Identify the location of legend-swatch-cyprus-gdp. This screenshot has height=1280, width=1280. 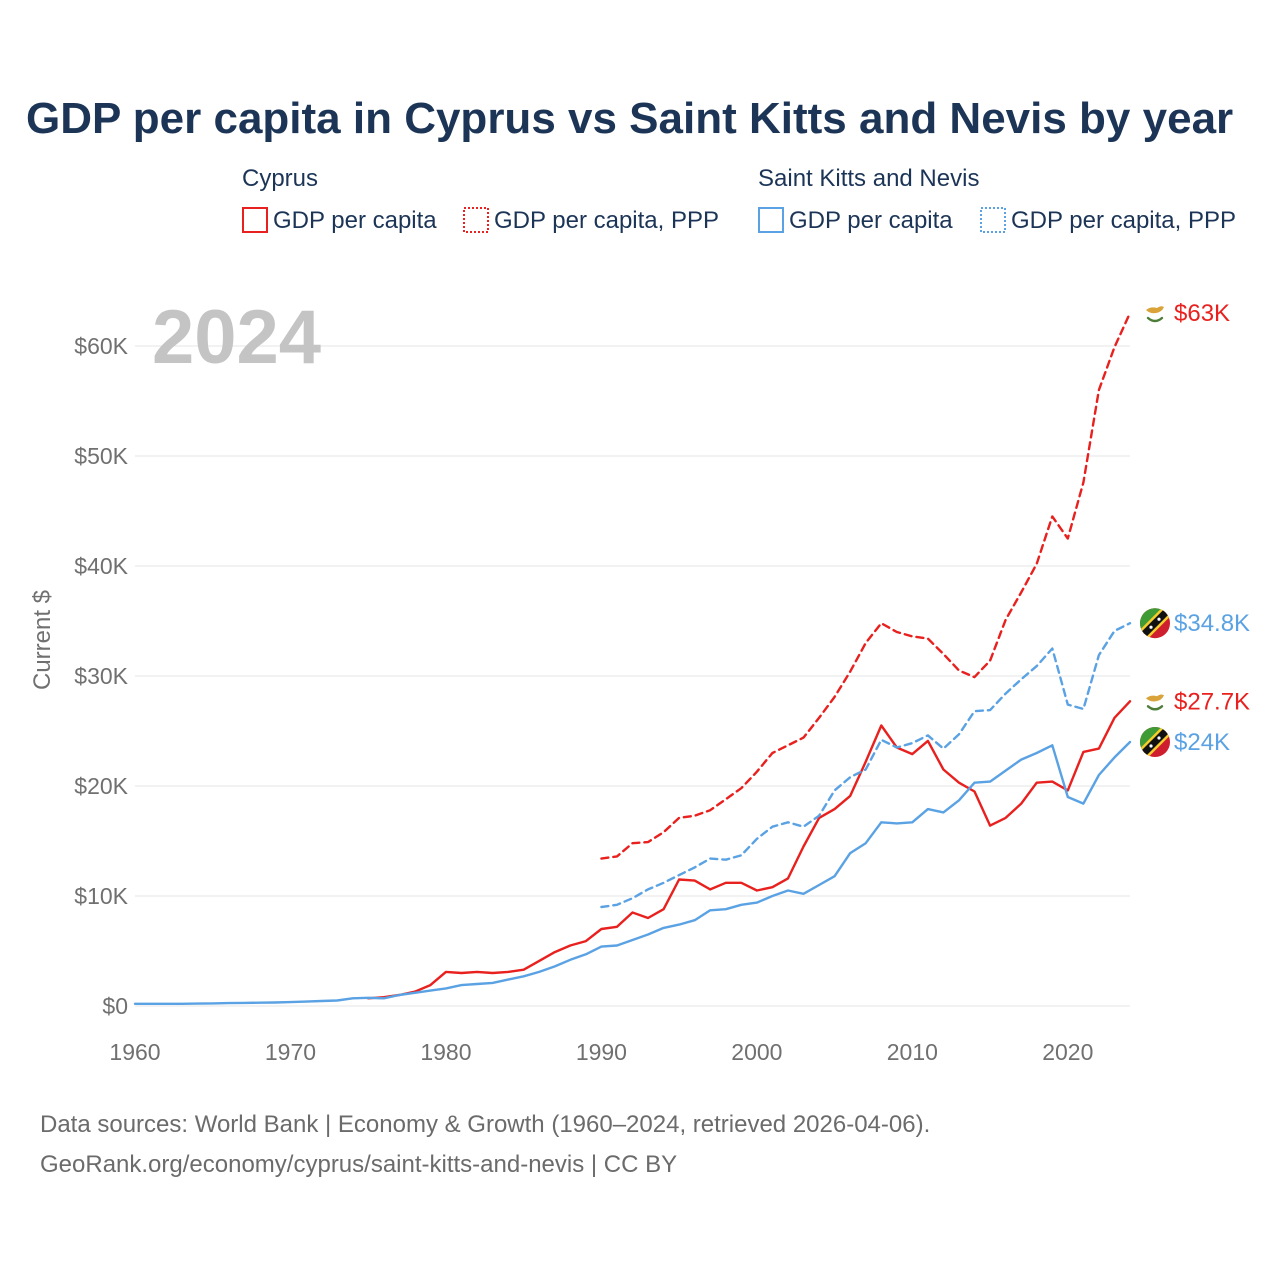
(255, 220).